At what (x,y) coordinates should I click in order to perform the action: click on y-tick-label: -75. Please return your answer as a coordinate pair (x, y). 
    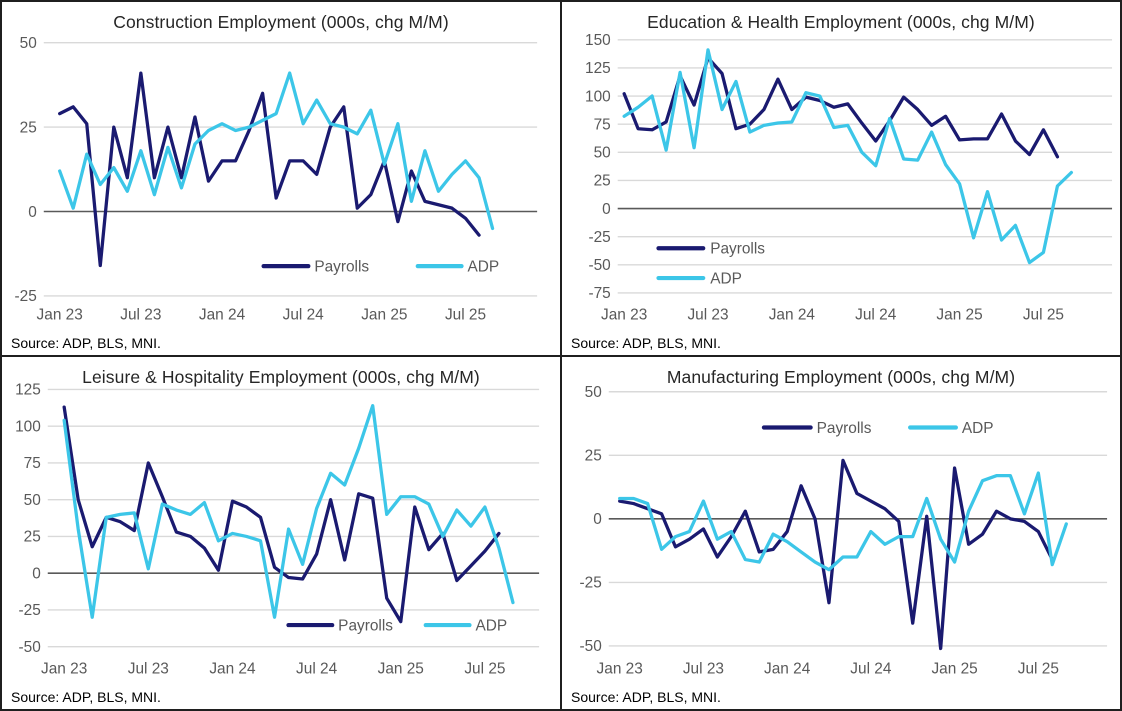
    Looking at the image, I should click on (599, 293).